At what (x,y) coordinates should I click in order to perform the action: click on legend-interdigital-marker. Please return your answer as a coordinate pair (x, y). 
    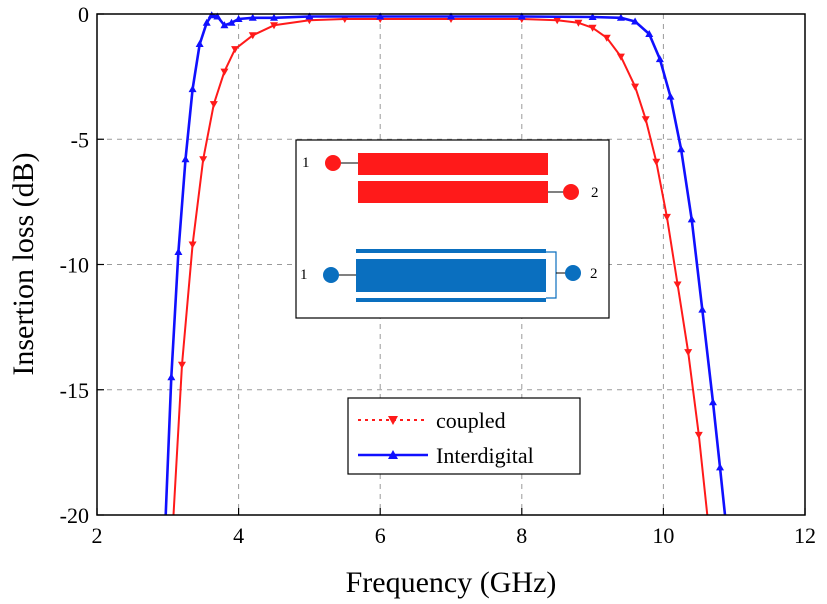
    Looking at the image, I should click on (393, 454).